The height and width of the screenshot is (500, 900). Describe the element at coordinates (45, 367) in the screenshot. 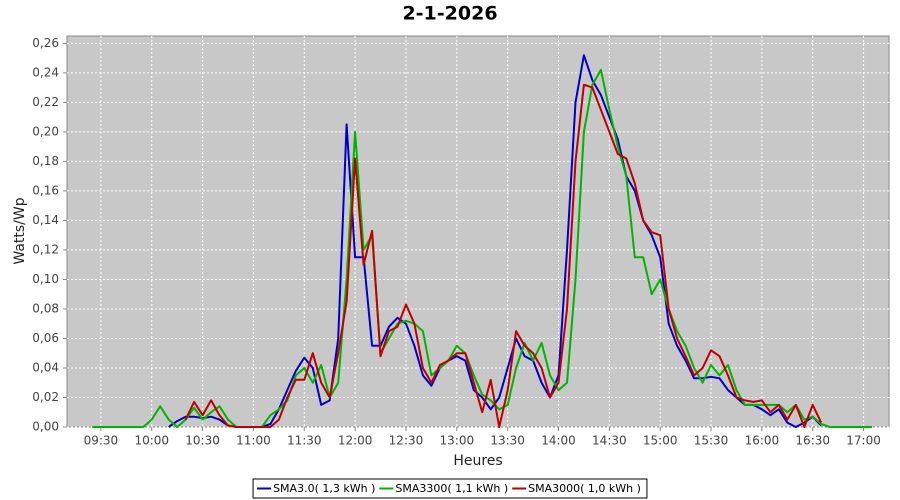

I see `y-tick-label: 0,04` at that location.